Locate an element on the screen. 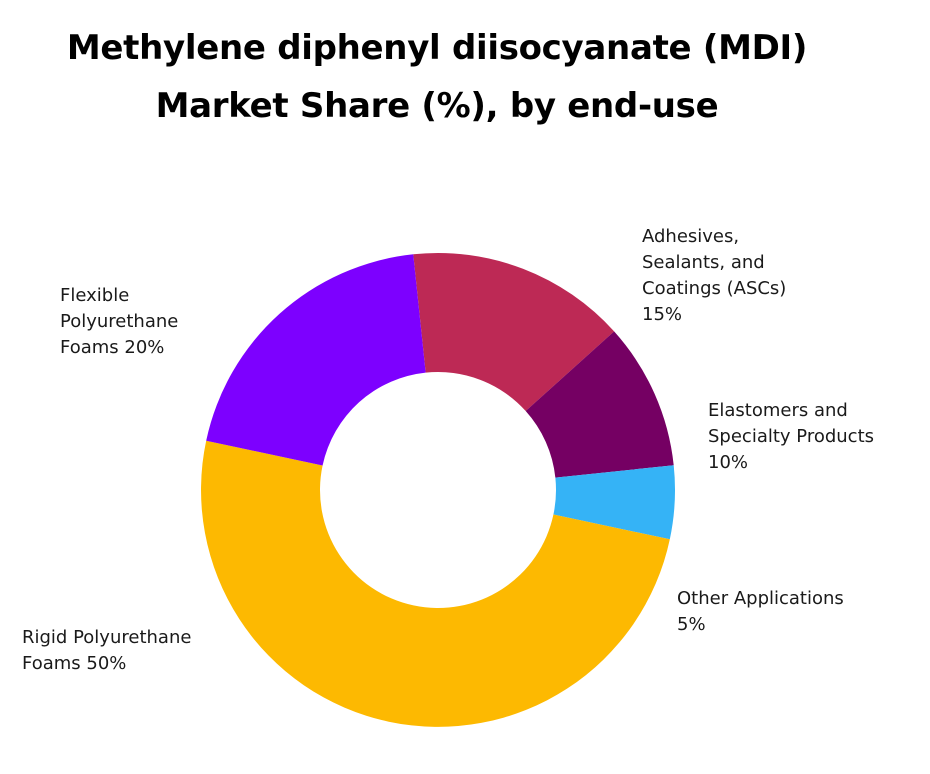  label-line: Polyurethane is located at coordinates (119, 321).